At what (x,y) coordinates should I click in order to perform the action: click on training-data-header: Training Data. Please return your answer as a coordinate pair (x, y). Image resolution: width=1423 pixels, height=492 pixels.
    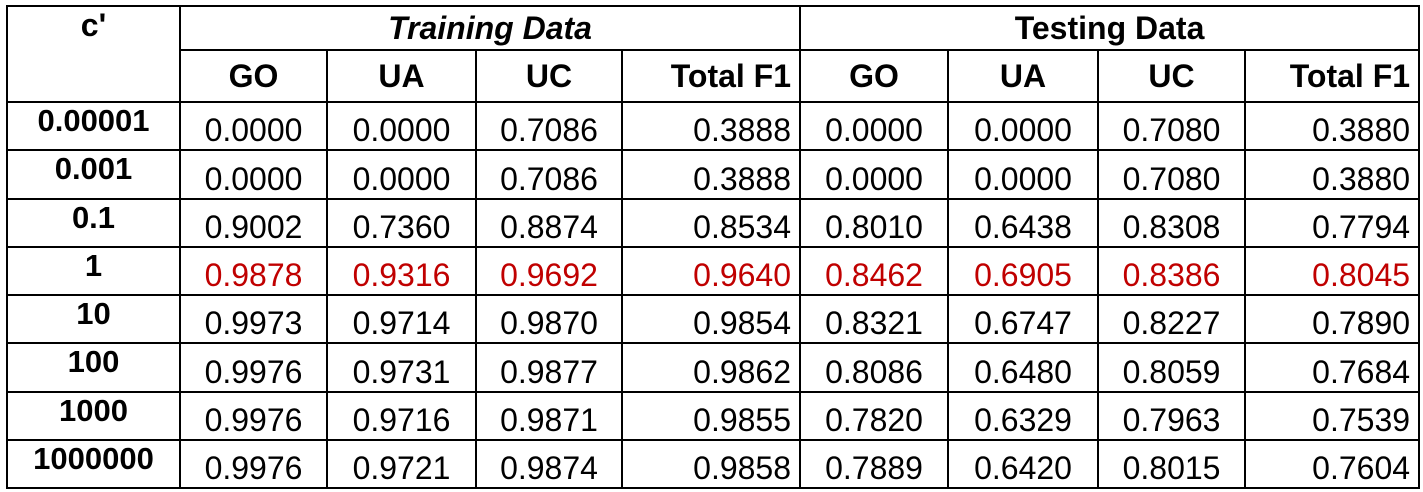
    Looking at the image, I should click on (490, 28).